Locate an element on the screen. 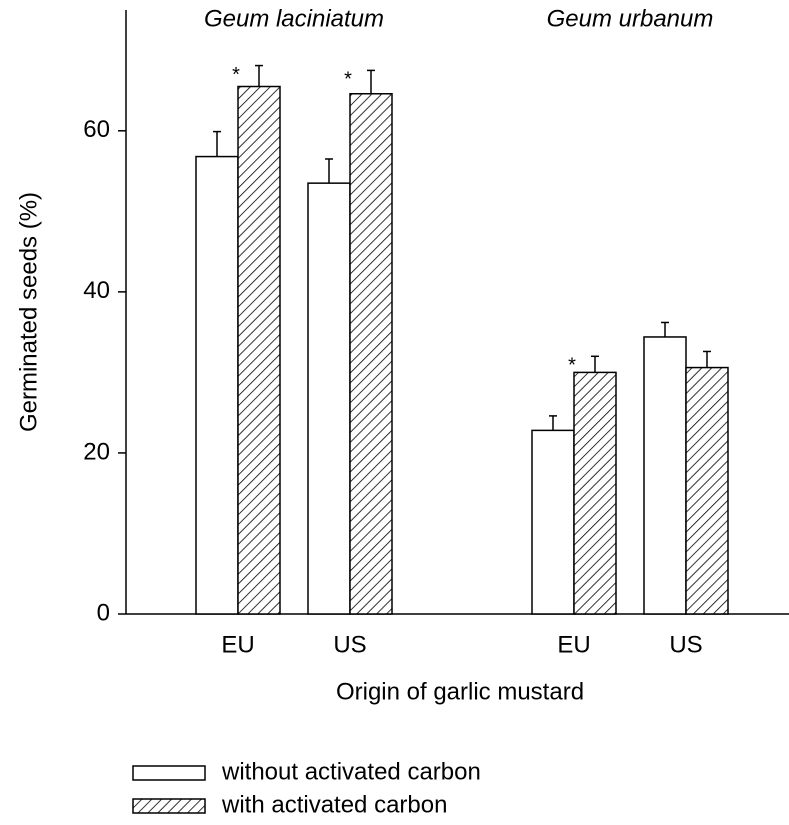 Image resolution: width=789 pixels, height=825 pixels. legend-label: without activated carbon is located at coordinates (351, 771).